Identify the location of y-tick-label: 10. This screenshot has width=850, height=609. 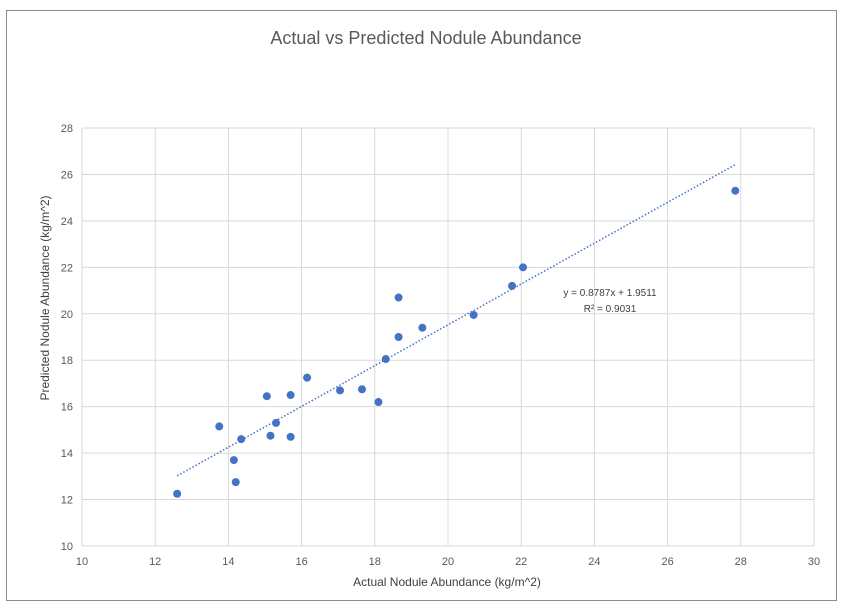
(67, 547).